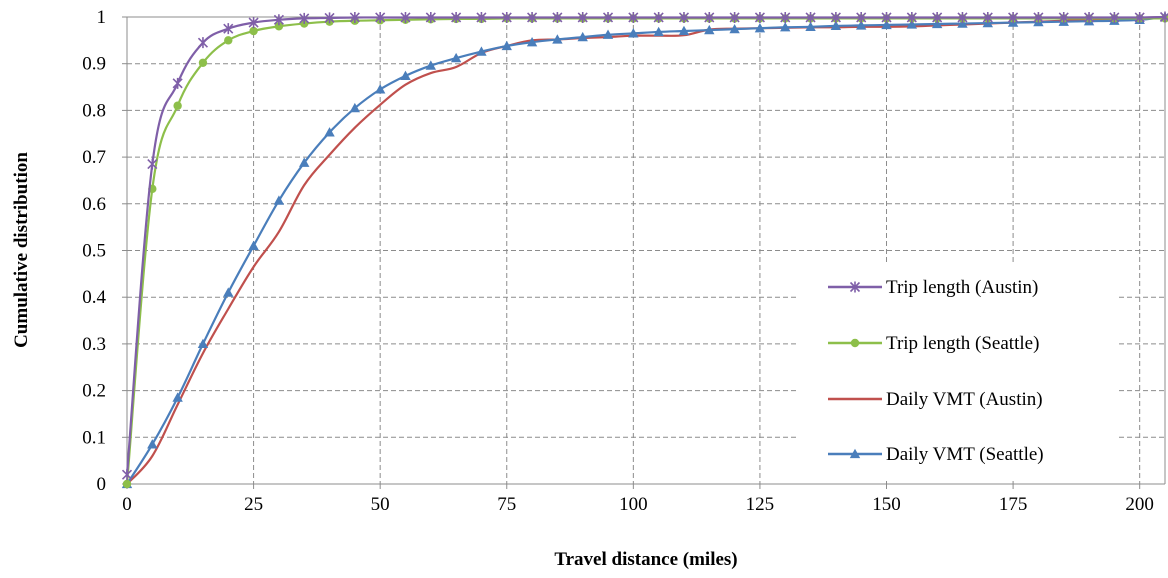  I want to click on y-tick-label: 0.6, so click(94, 204).